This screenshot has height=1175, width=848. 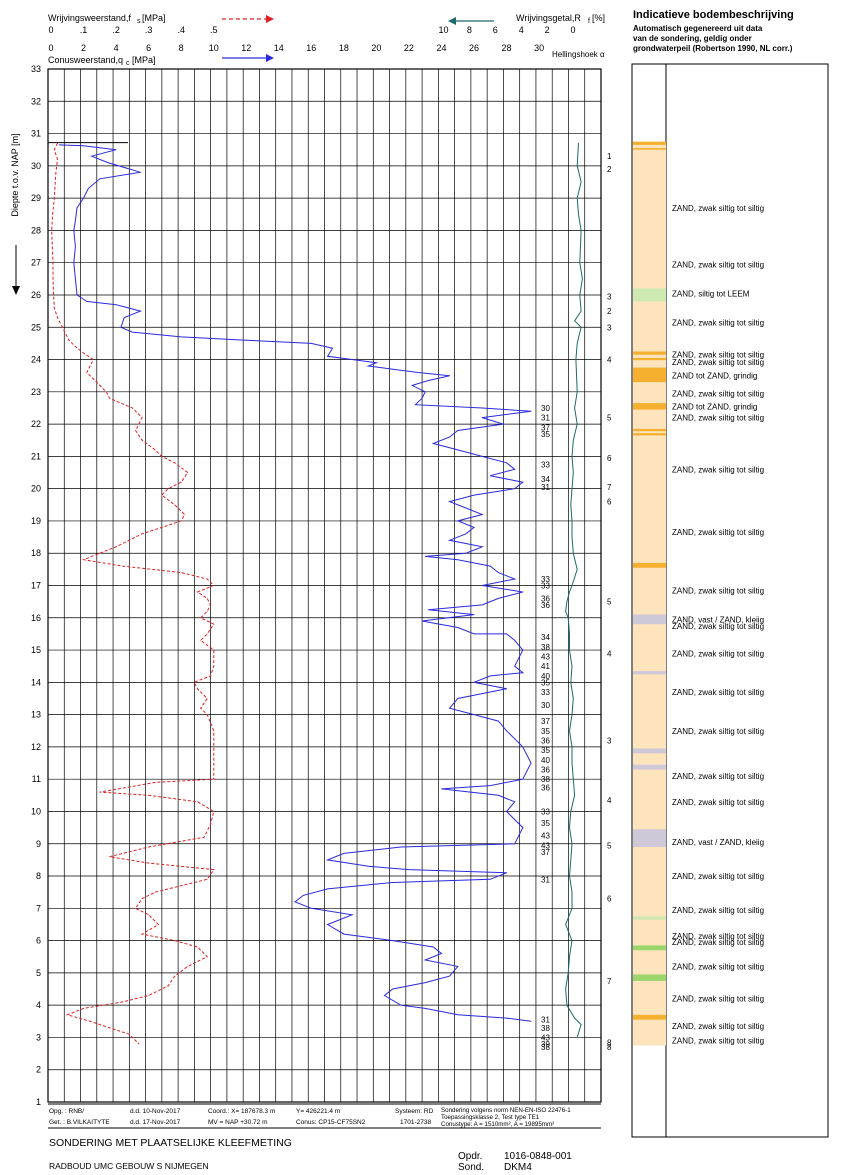 What do you see at coordinates (318, 1111) in the screenshot?
I see `footer-coord-y: Y= 426221.4 m` at bounding box center [318, 1111].